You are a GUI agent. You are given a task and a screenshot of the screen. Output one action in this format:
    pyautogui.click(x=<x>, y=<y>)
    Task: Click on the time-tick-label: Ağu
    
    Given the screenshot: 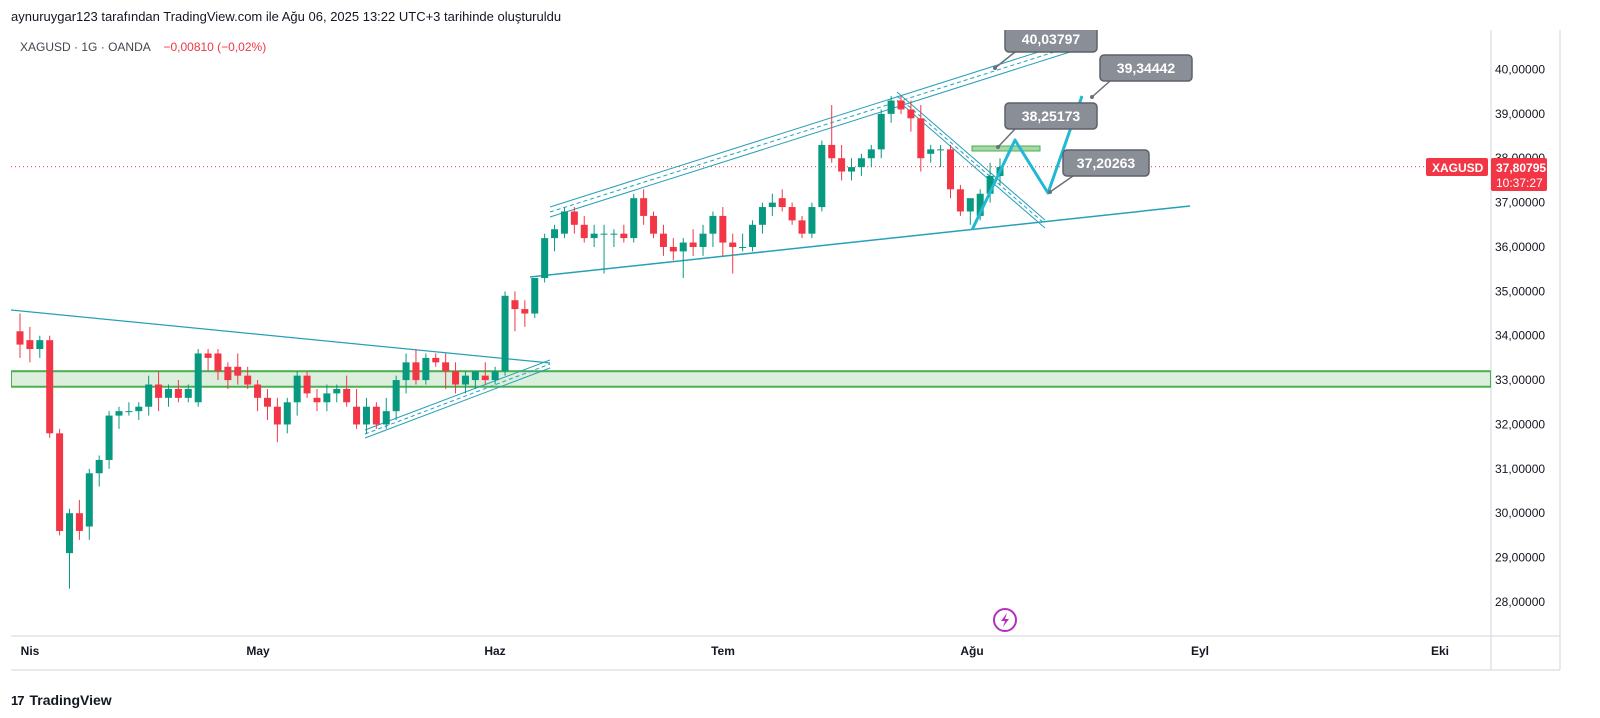 What is the action you would take?
    pyautogui.click(x=971, y=651)
    